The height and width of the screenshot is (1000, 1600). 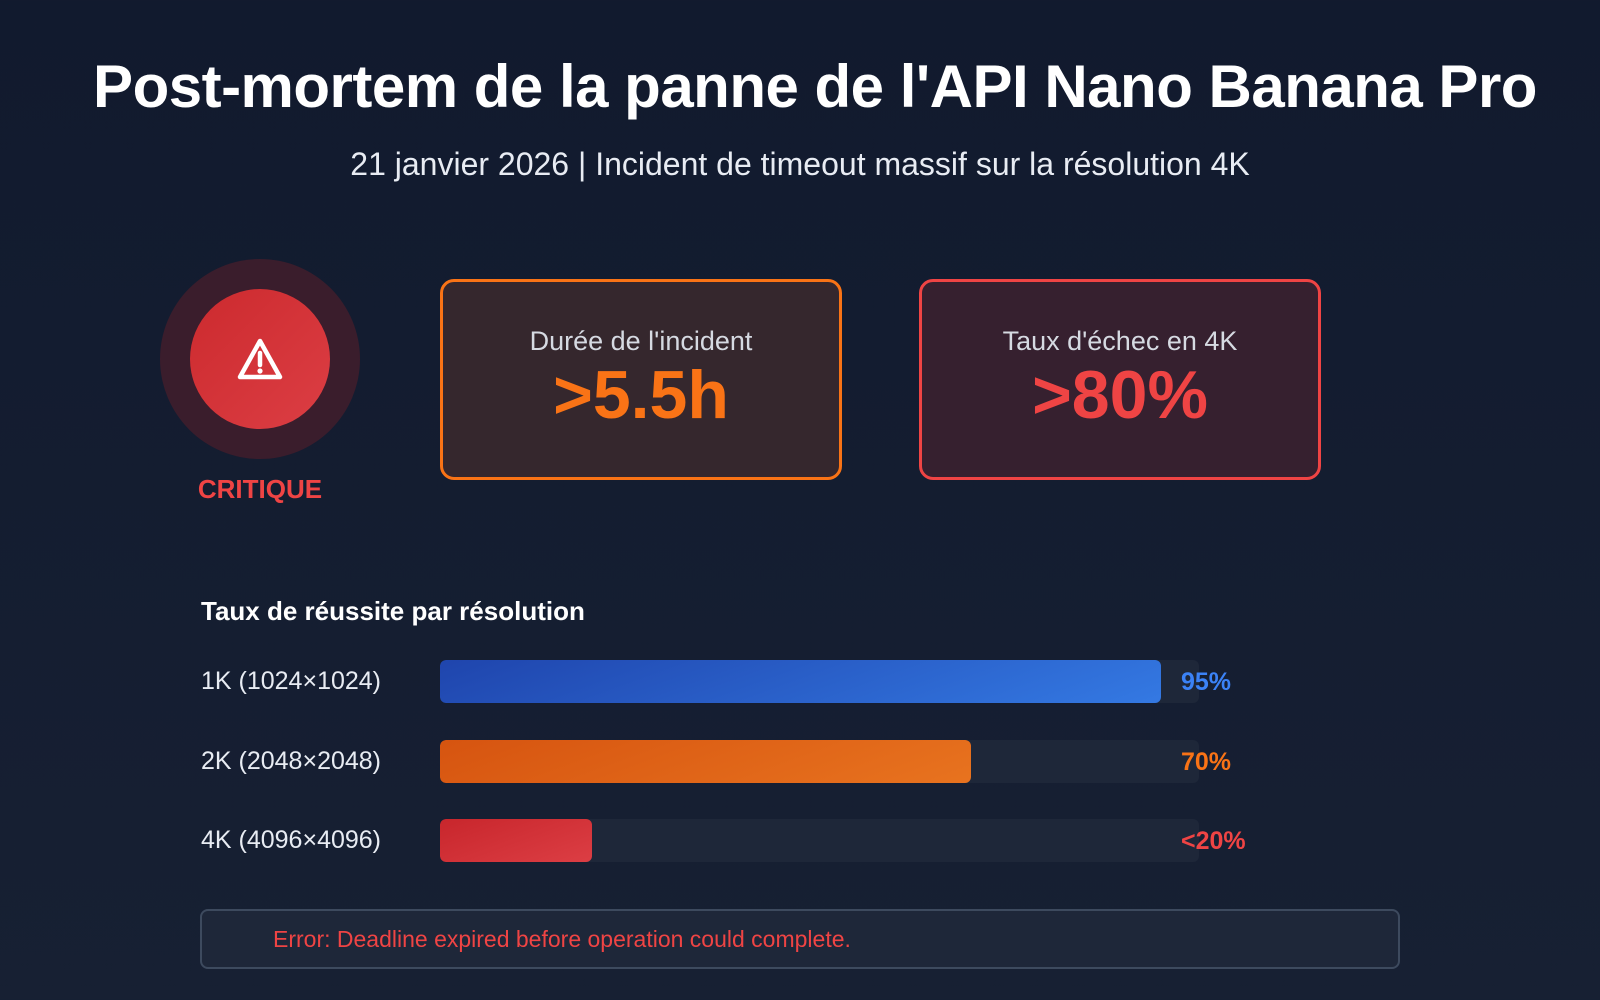 What do you see at coordinates (641, 341) in the screenshot?
I see `card-label: Durée de l'incident` at bounding box center [641, 341].